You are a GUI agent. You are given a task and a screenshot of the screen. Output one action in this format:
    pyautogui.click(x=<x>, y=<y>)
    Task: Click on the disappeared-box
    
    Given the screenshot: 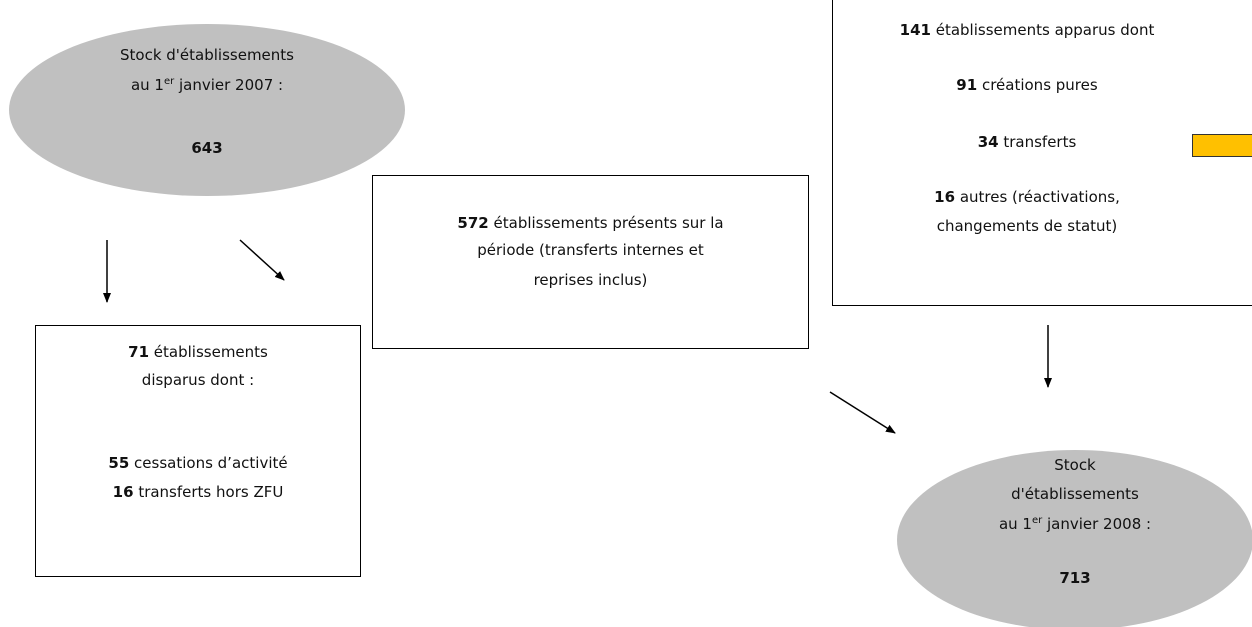 What is the action you would take?
    pyautogui.click(x=198, y=451)
    